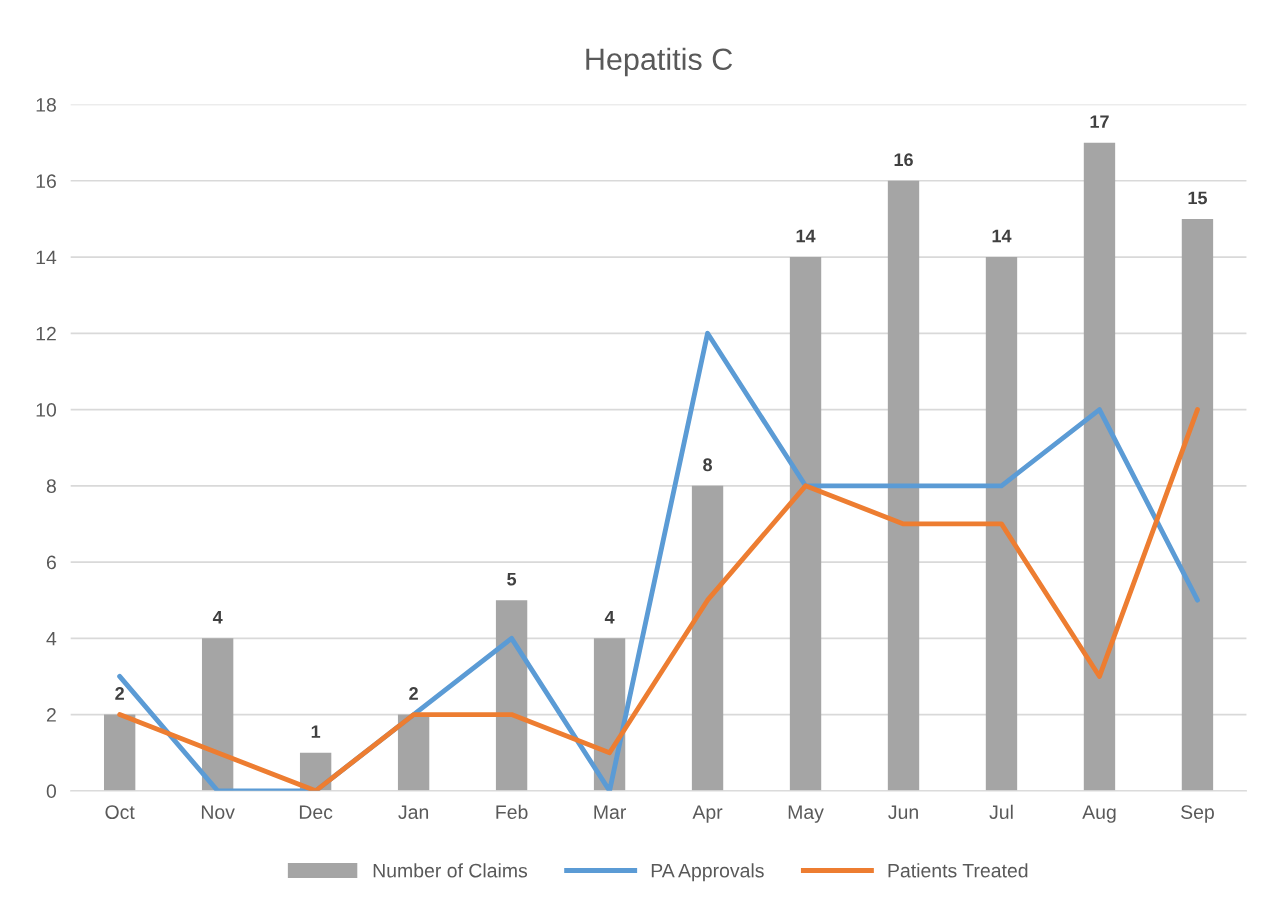 The width and height of the screenshot is (1285, 909). Describe the element at coordinates (46, 105) in the screenshot. I see `y-tick-label: 18` at that location.